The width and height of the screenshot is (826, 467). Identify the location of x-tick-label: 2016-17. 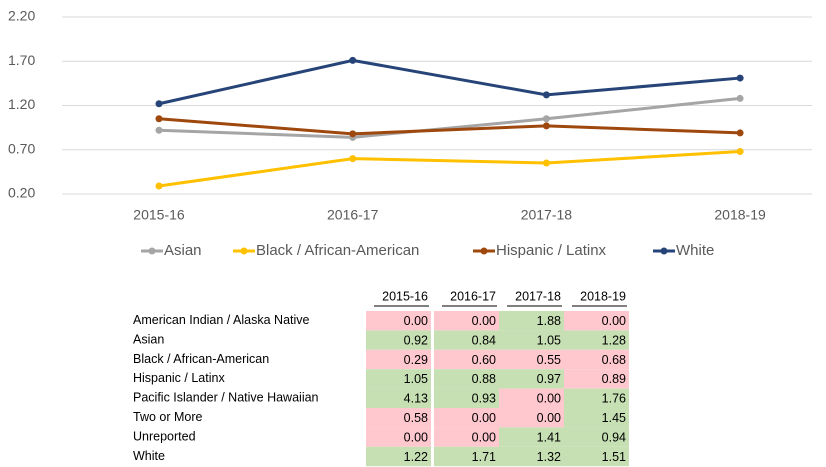
(353, 215).